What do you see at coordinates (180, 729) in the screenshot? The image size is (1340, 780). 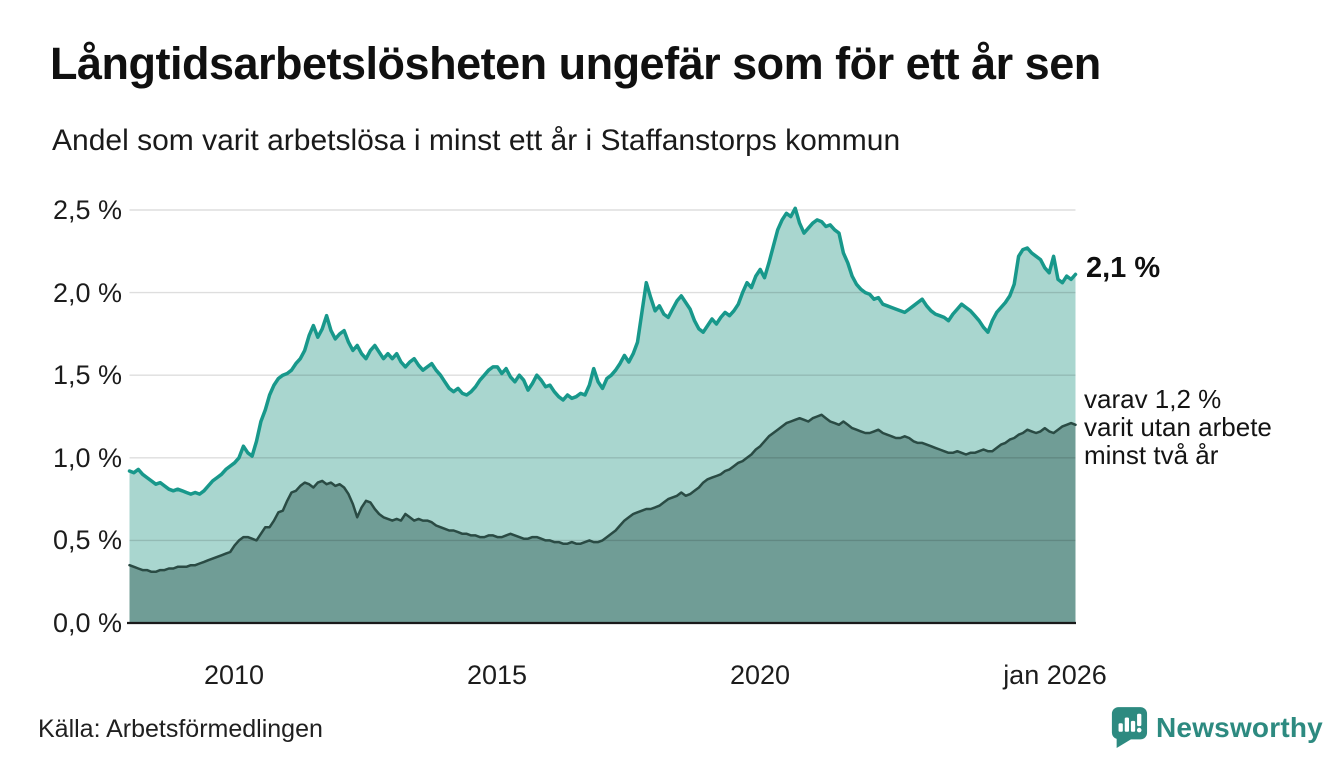 I see `source-label: Källa: Arbetsförmedlingen` at bounding box center [180, 729].